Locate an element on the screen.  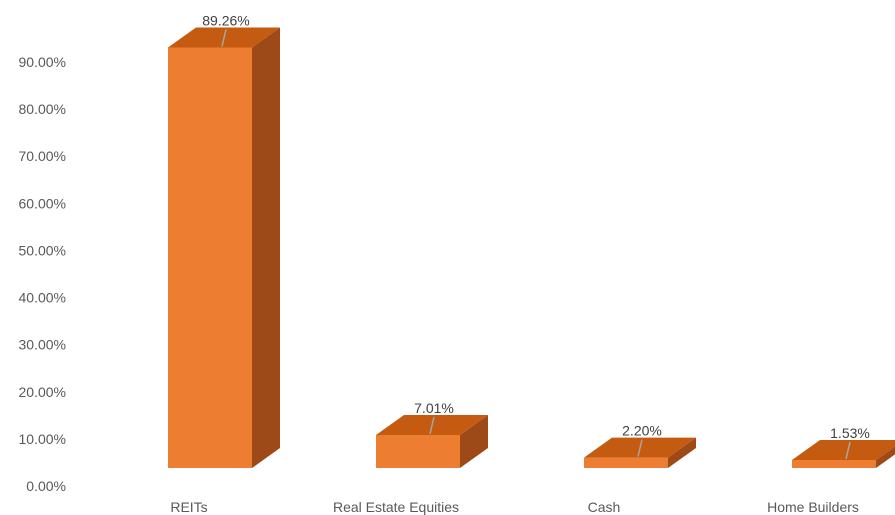
bar-home-builders is located at coordinates (843, 454).